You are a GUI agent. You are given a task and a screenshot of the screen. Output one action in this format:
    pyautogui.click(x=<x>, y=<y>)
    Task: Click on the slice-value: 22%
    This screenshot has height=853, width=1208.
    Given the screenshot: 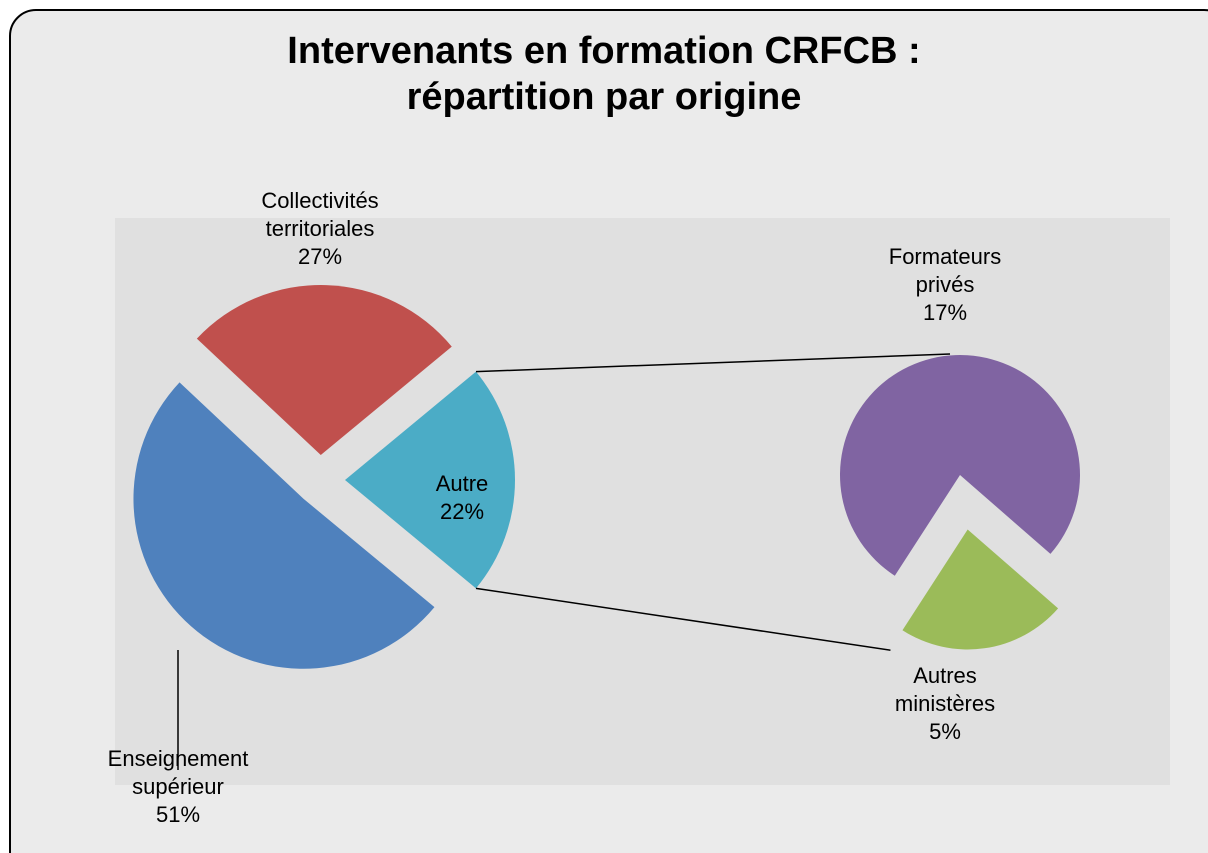 What is the action you would take?
    pyautogui.click(x=462, y=511)
    